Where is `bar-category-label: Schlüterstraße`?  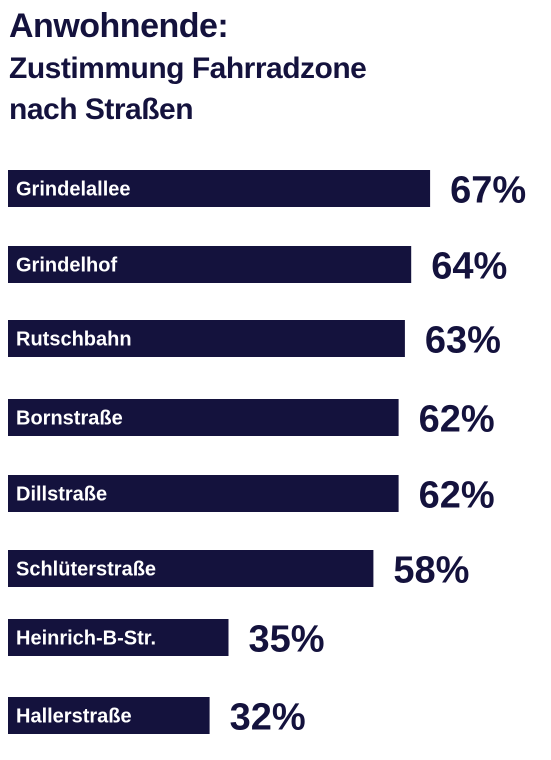
bar-category-label: Schlüterstraße is located at coordinates (86, 570).